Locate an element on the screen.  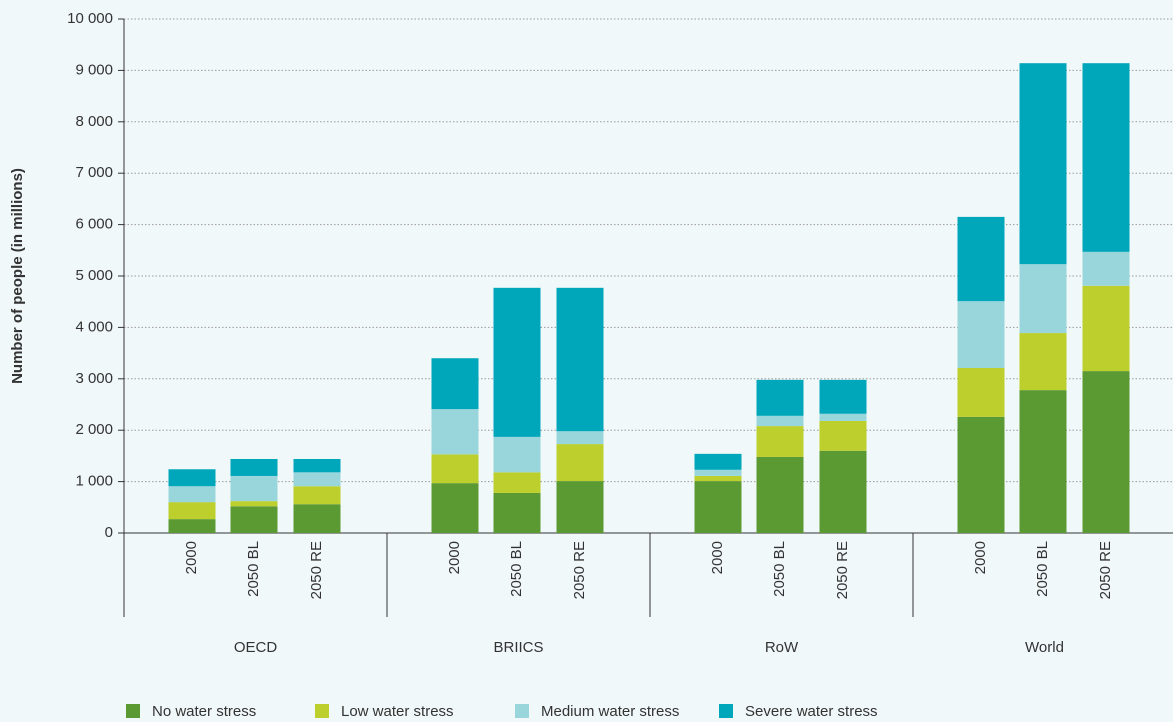
group-label: World is located at coordinates (1044, 647).